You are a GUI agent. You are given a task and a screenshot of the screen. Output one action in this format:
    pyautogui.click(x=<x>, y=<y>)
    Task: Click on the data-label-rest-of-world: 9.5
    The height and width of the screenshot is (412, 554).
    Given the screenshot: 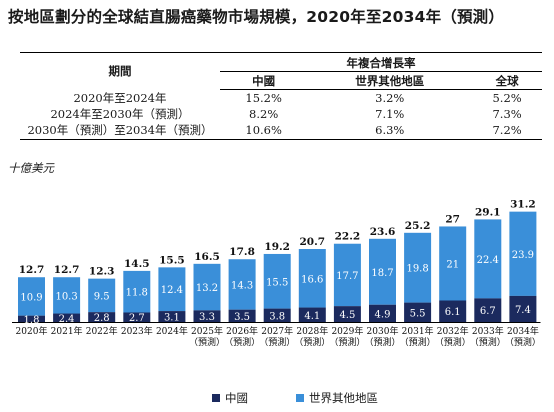 What is the action you would take?
    pyautogui.click(x=102, y=296)
    